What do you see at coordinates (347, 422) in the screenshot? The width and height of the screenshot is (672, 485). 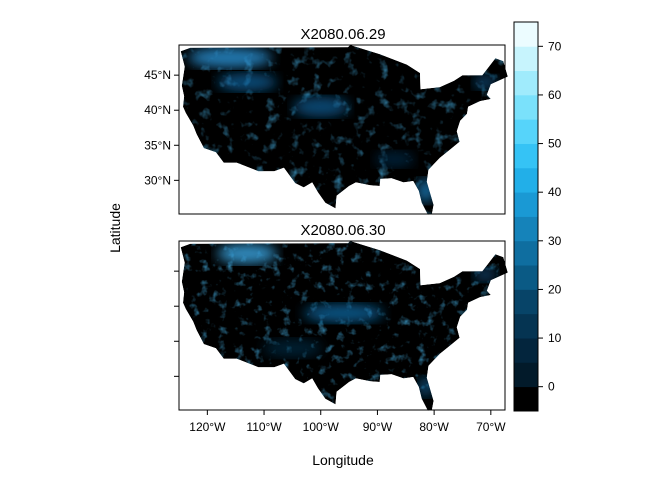 I see `x-axis-ticks: 120°W 110°W 100°W 90°W 80°W 70°W` at bounding box center [347, 422].